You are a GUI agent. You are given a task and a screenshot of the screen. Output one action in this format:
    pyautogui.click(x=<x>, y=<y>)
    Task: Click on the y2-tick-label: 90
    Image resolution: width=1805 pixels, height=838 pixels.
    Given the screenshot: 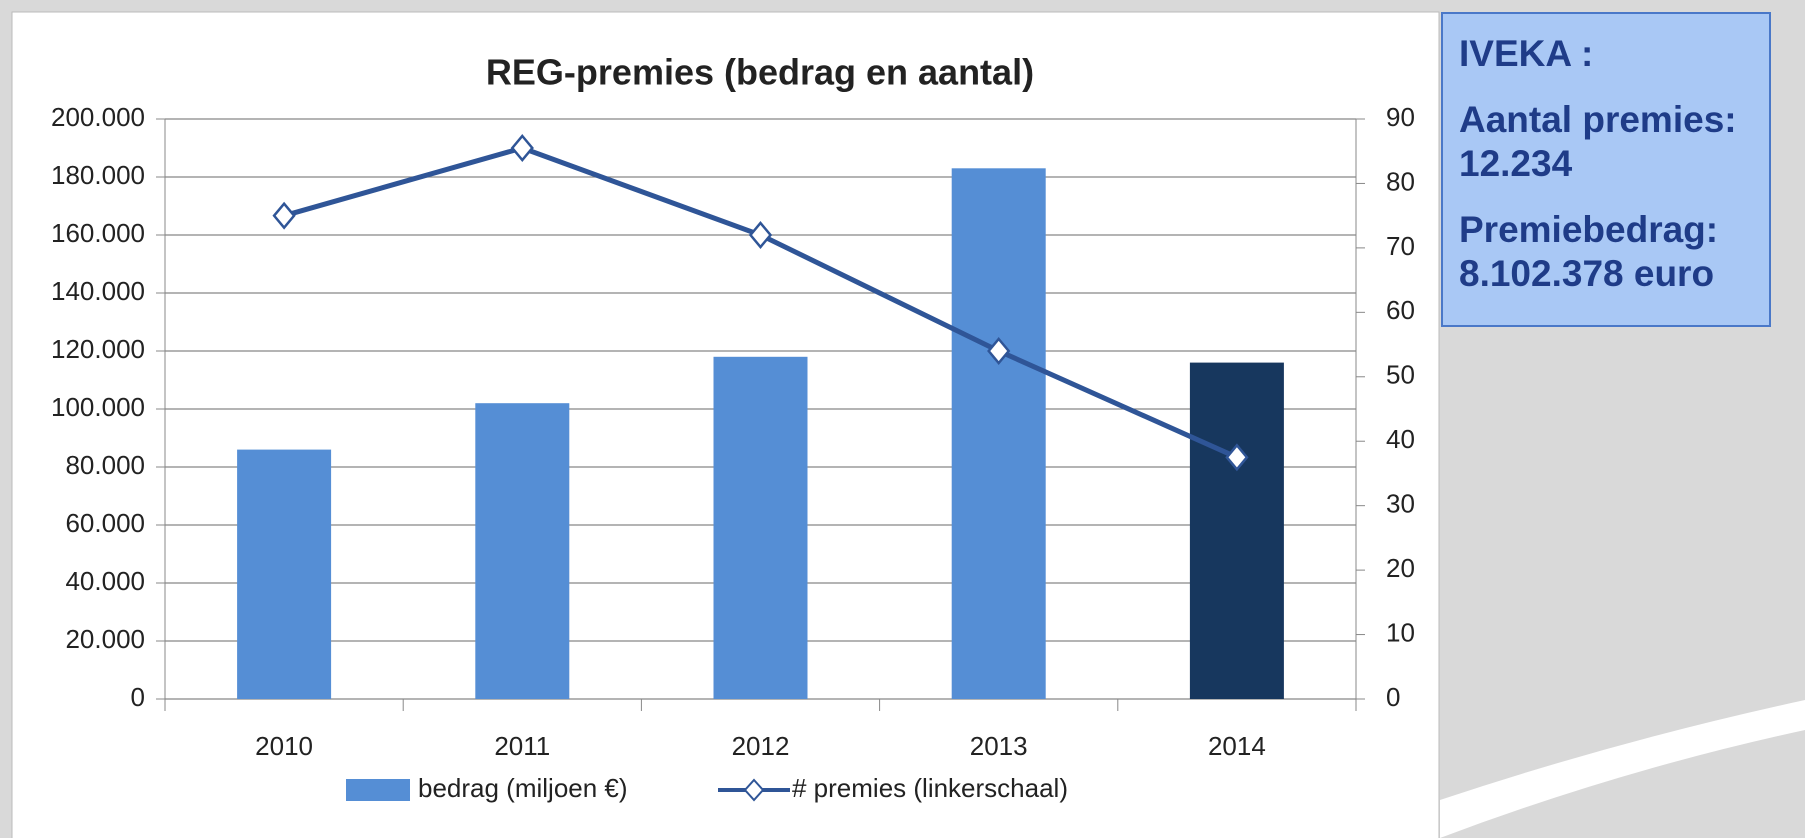 What is the action you would take?
    pyautogui.click(x=1400, y=117)
    